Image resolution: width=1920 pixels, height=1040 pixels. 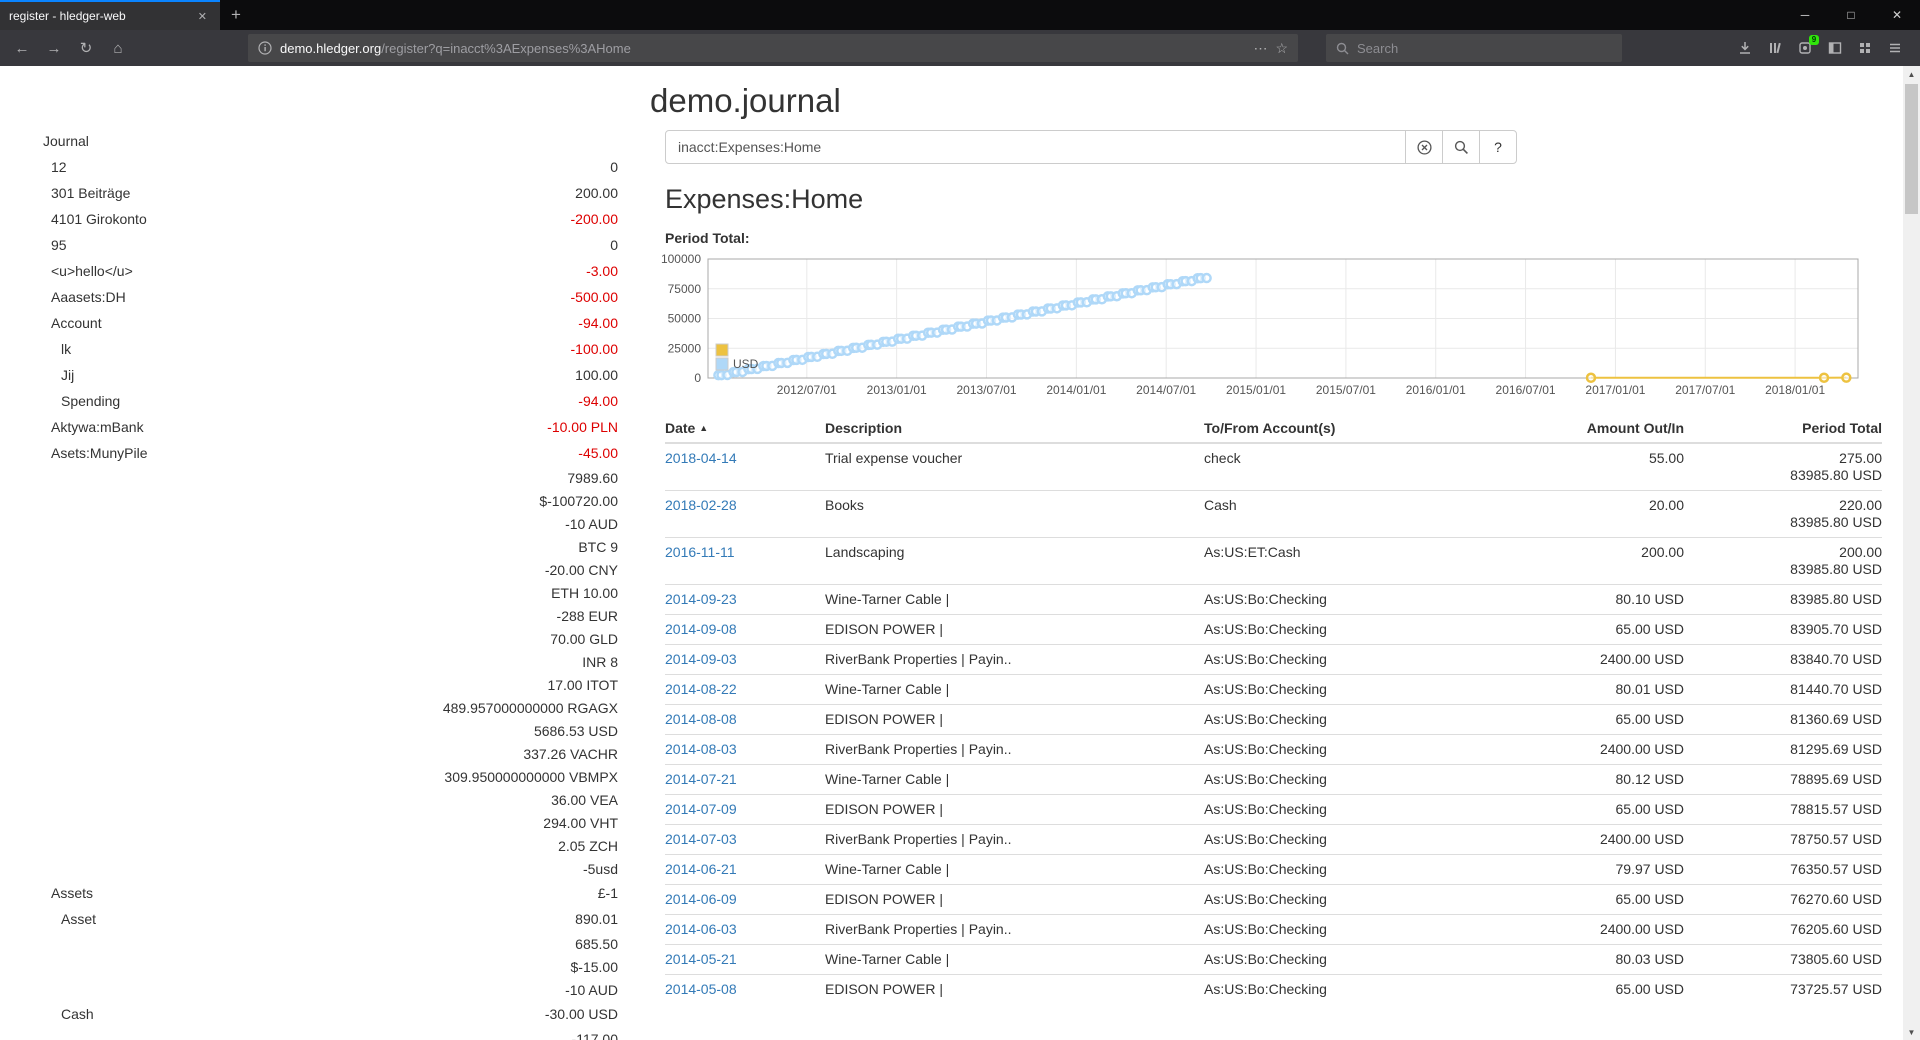 What do you see at coordinates (330, 219) in the screenshot?
I see `sidebar-row: 4101 Girokonto -200.00` at bounding box center [330, 219].